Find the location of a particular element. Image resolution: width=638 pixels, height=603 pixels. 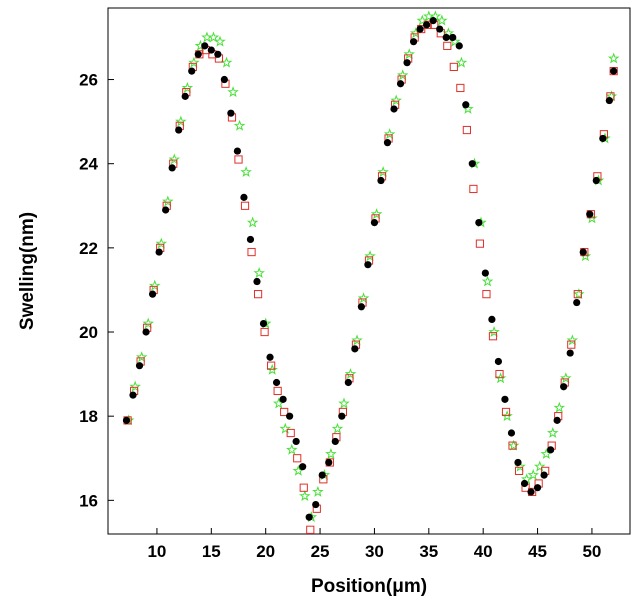

x-tick-label: 25 is located at coordinates (320, 551).